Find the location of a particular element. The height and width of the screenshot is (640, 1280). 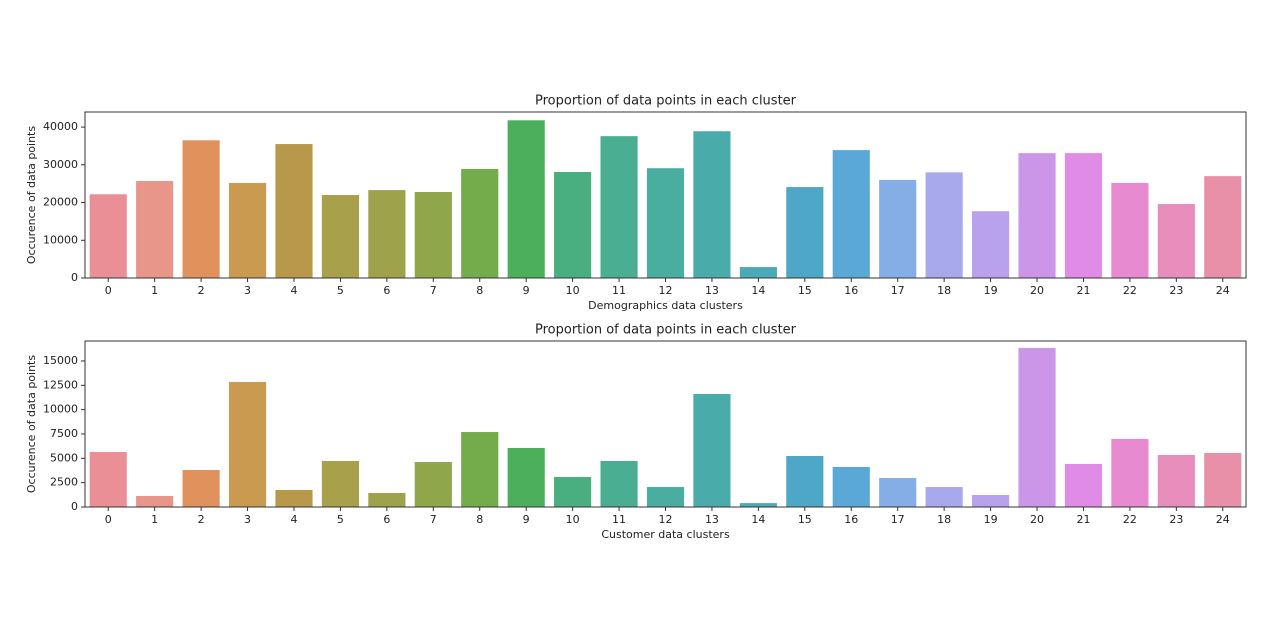

y-tick-label: 15000 is located at coordinates (60, 360).